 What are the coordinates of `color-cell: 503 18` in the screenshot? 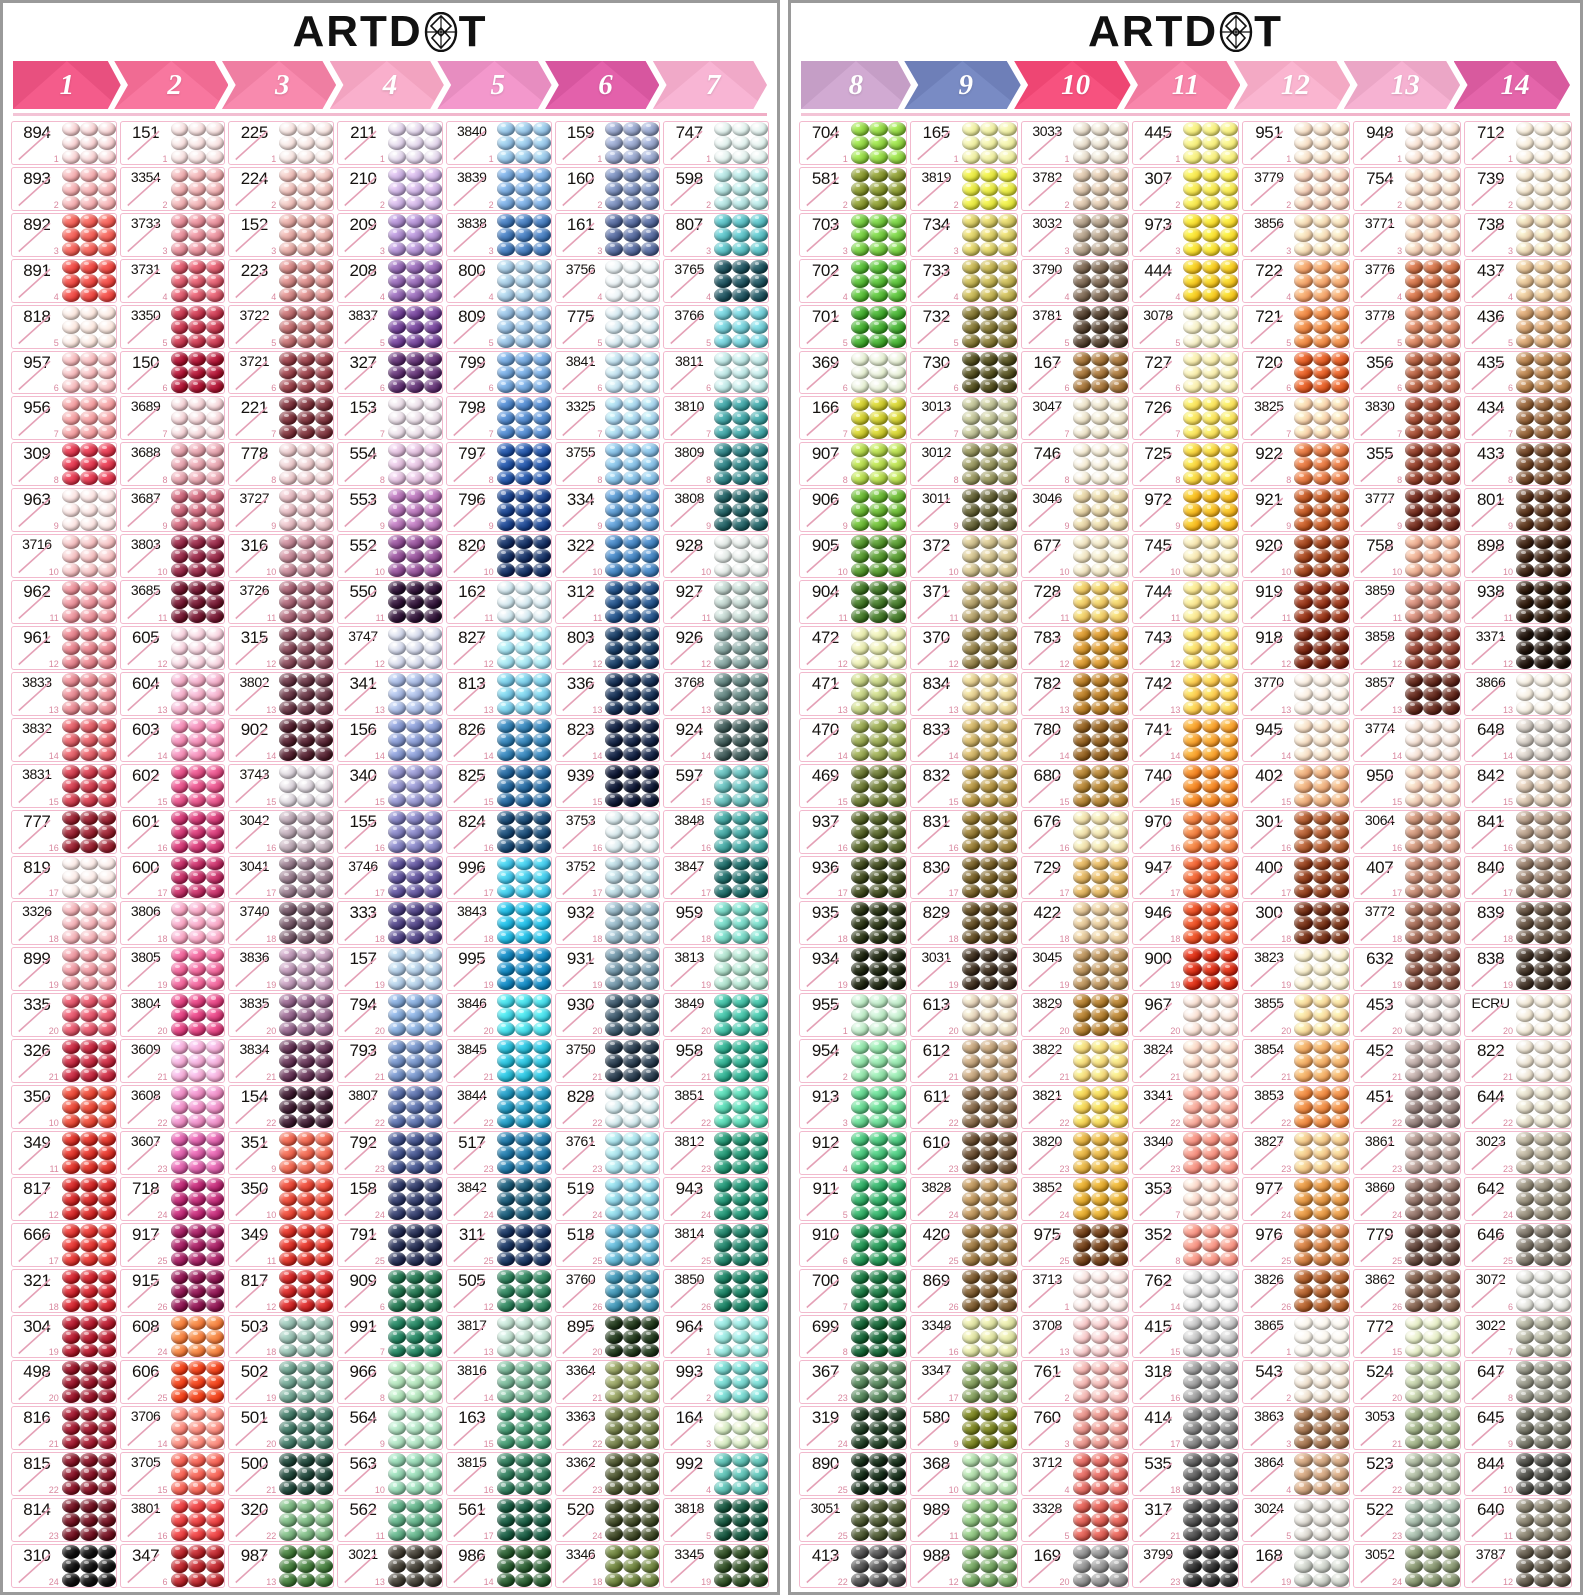 It's located at (281, 1336).